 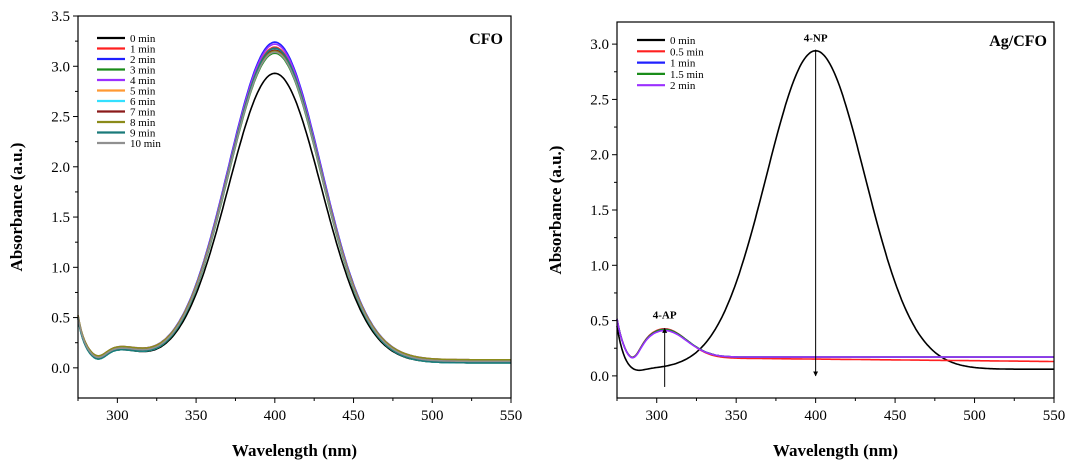 I want to click on legend-label: 0.5 min, so click(x=687, y=52).